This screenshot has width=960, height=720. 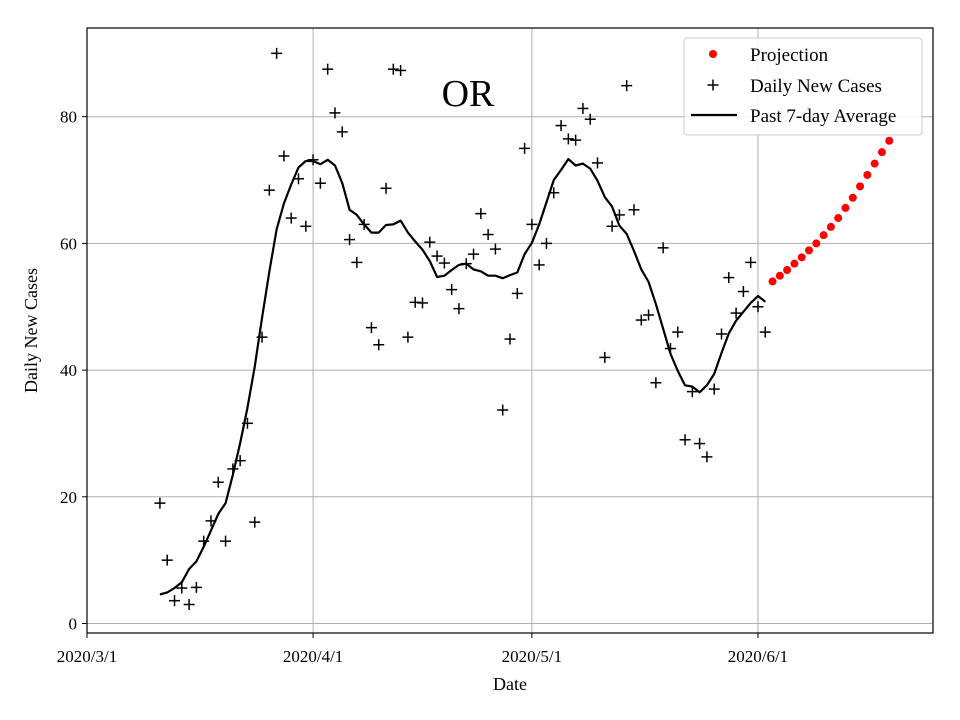 What do you see at coordinates (468, 94) in the screenshot?
I see `state-label: OR` at bounding box center [468, 94].